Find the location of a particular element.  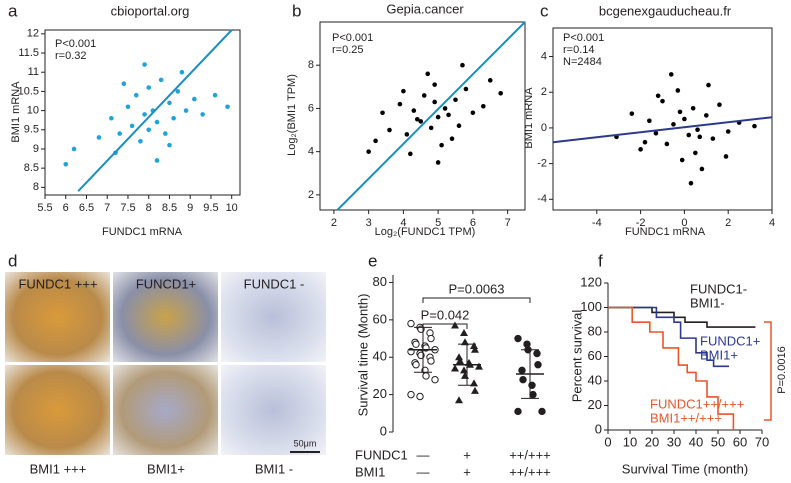

bracket is located at coordinates (476, 300).